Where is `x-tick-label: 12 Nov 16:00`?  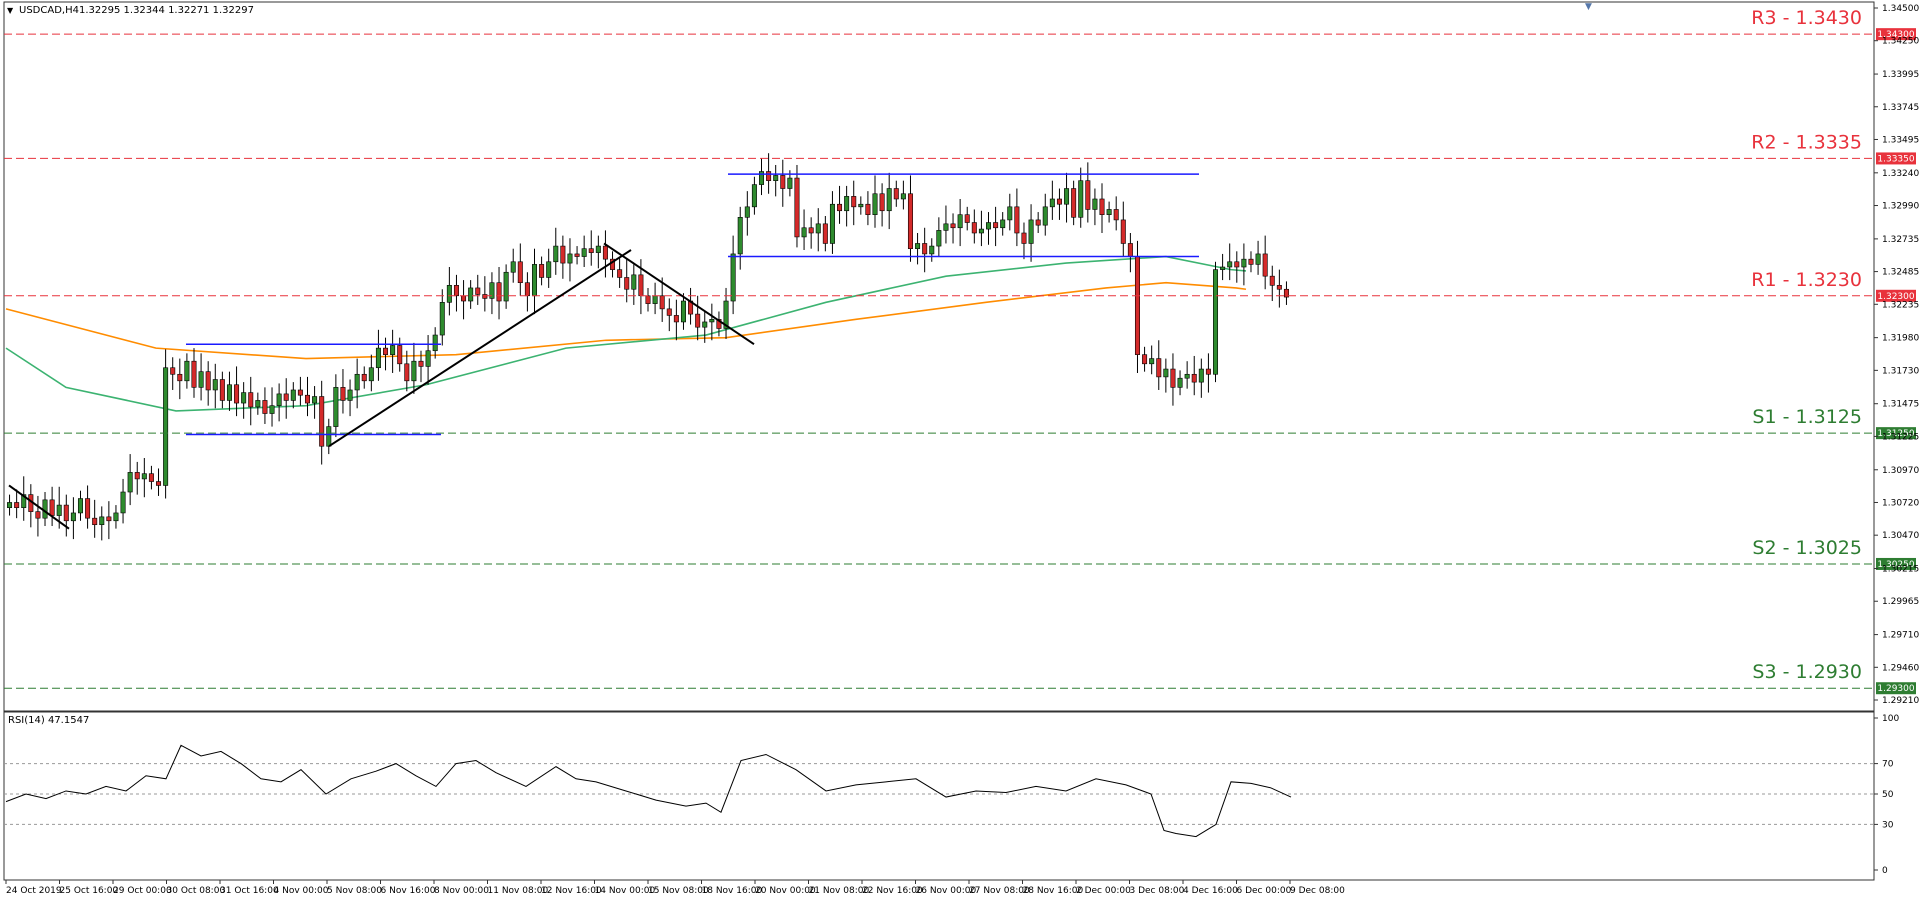
x-tick-label: 12 Nov 16:00 is located at coordinates (571, 891).